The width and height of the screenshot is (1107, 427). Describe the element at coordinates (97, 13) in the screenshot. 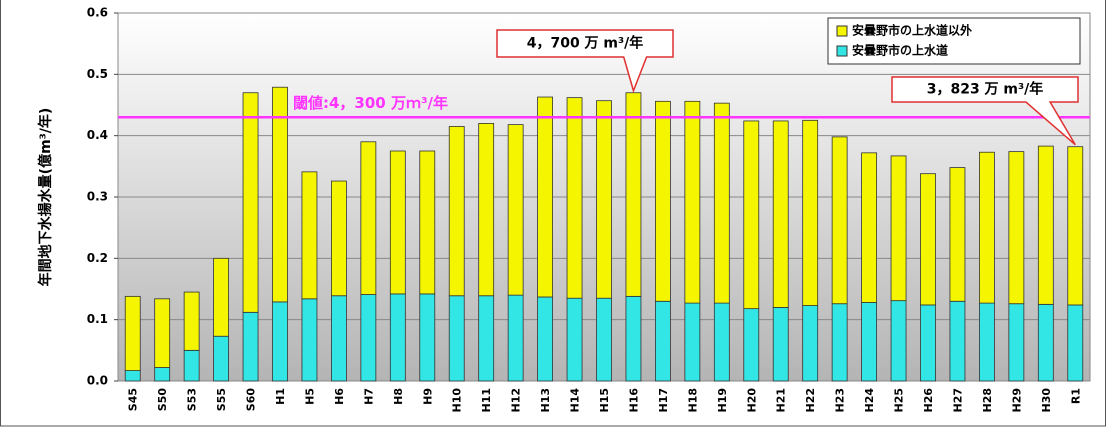

I see `y-tick-label: 0.6` at that location.